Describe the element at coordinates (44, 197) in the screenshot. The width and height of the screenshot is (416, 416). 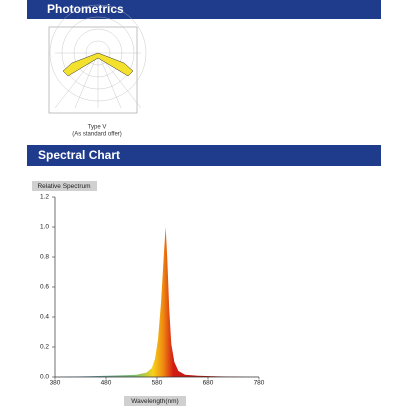
I see `y-tick-label: 1.2` at that location.